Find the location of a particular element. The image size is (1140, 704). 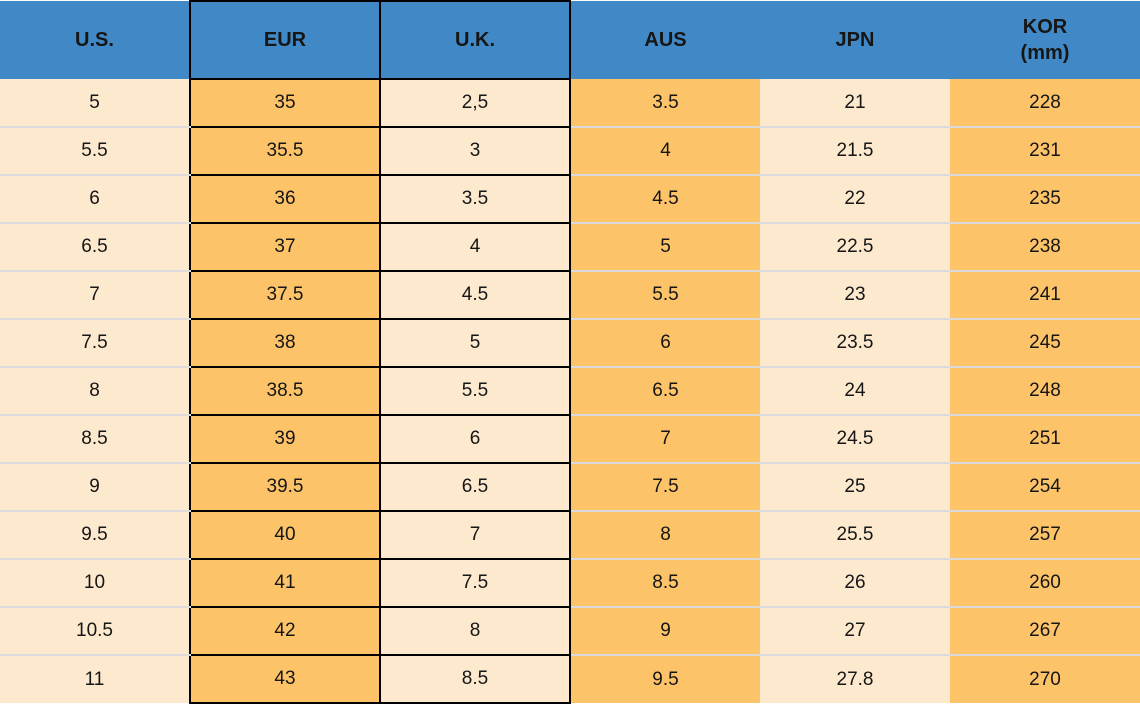

table-cell: 254 is located at coordinates (1045, 487).